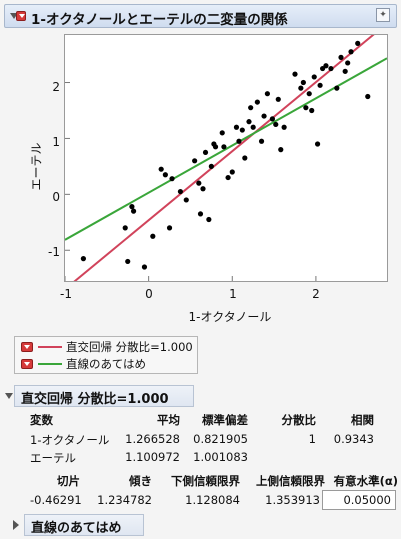 The width and height of the screenshot is (401, 539). Describe the element at coordinates (50, 347) in the screenshot. I see `legend-swatch` at that location.